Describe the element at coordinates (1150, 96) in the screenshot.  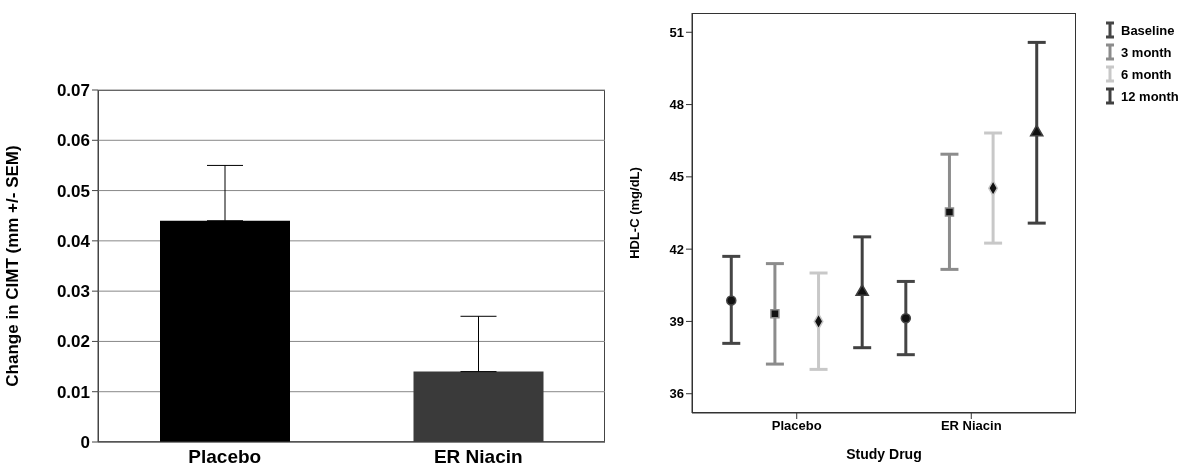
I see `legend-label: 12 month` at that location.